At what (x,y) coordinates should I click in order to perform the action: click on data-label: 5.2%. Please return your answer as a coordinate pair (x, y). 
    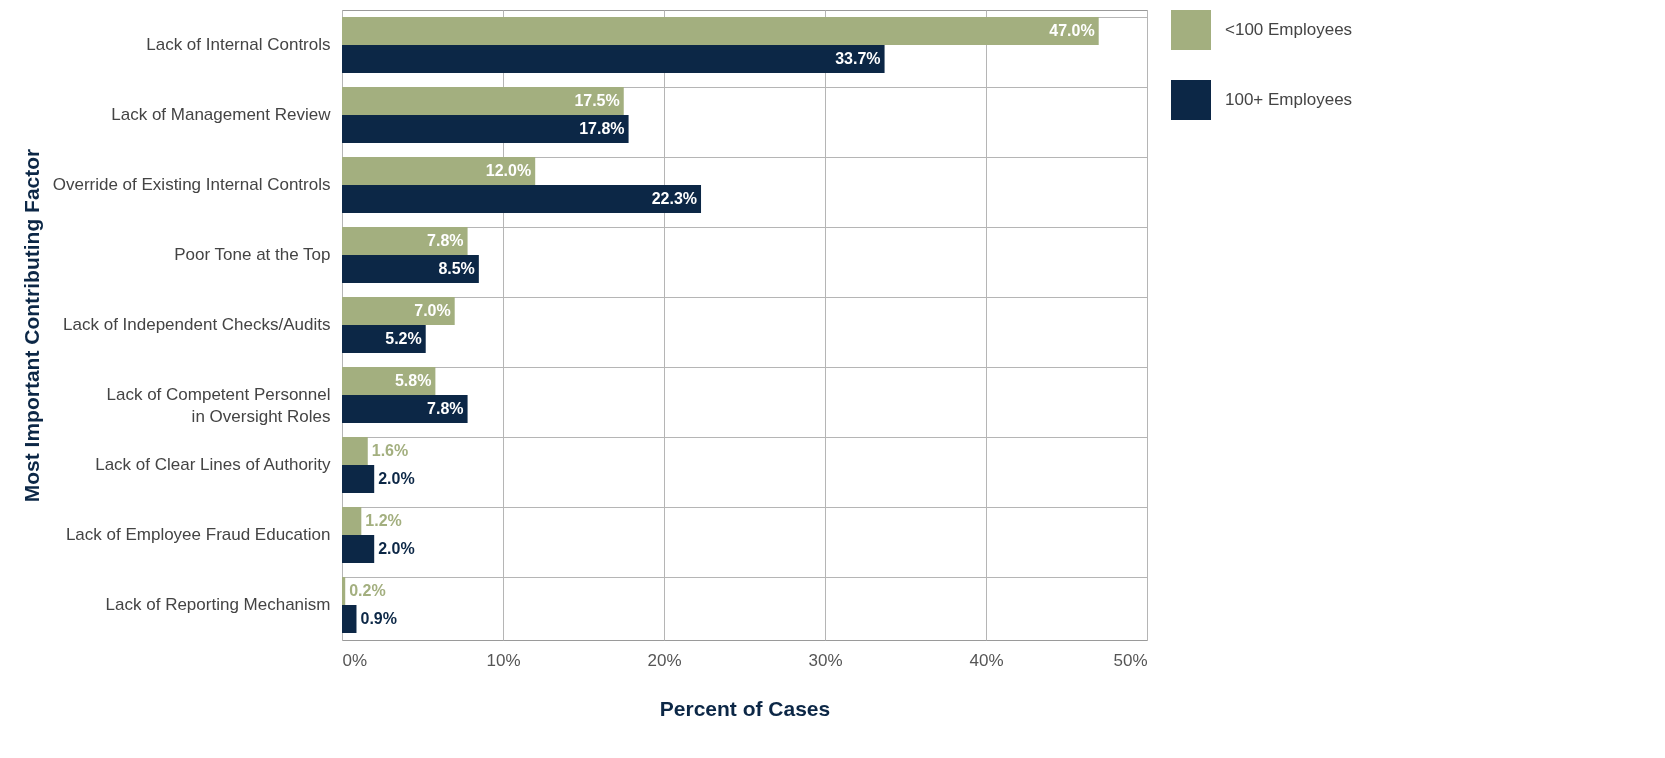
    Looking at the image, I should click on (403, 338).